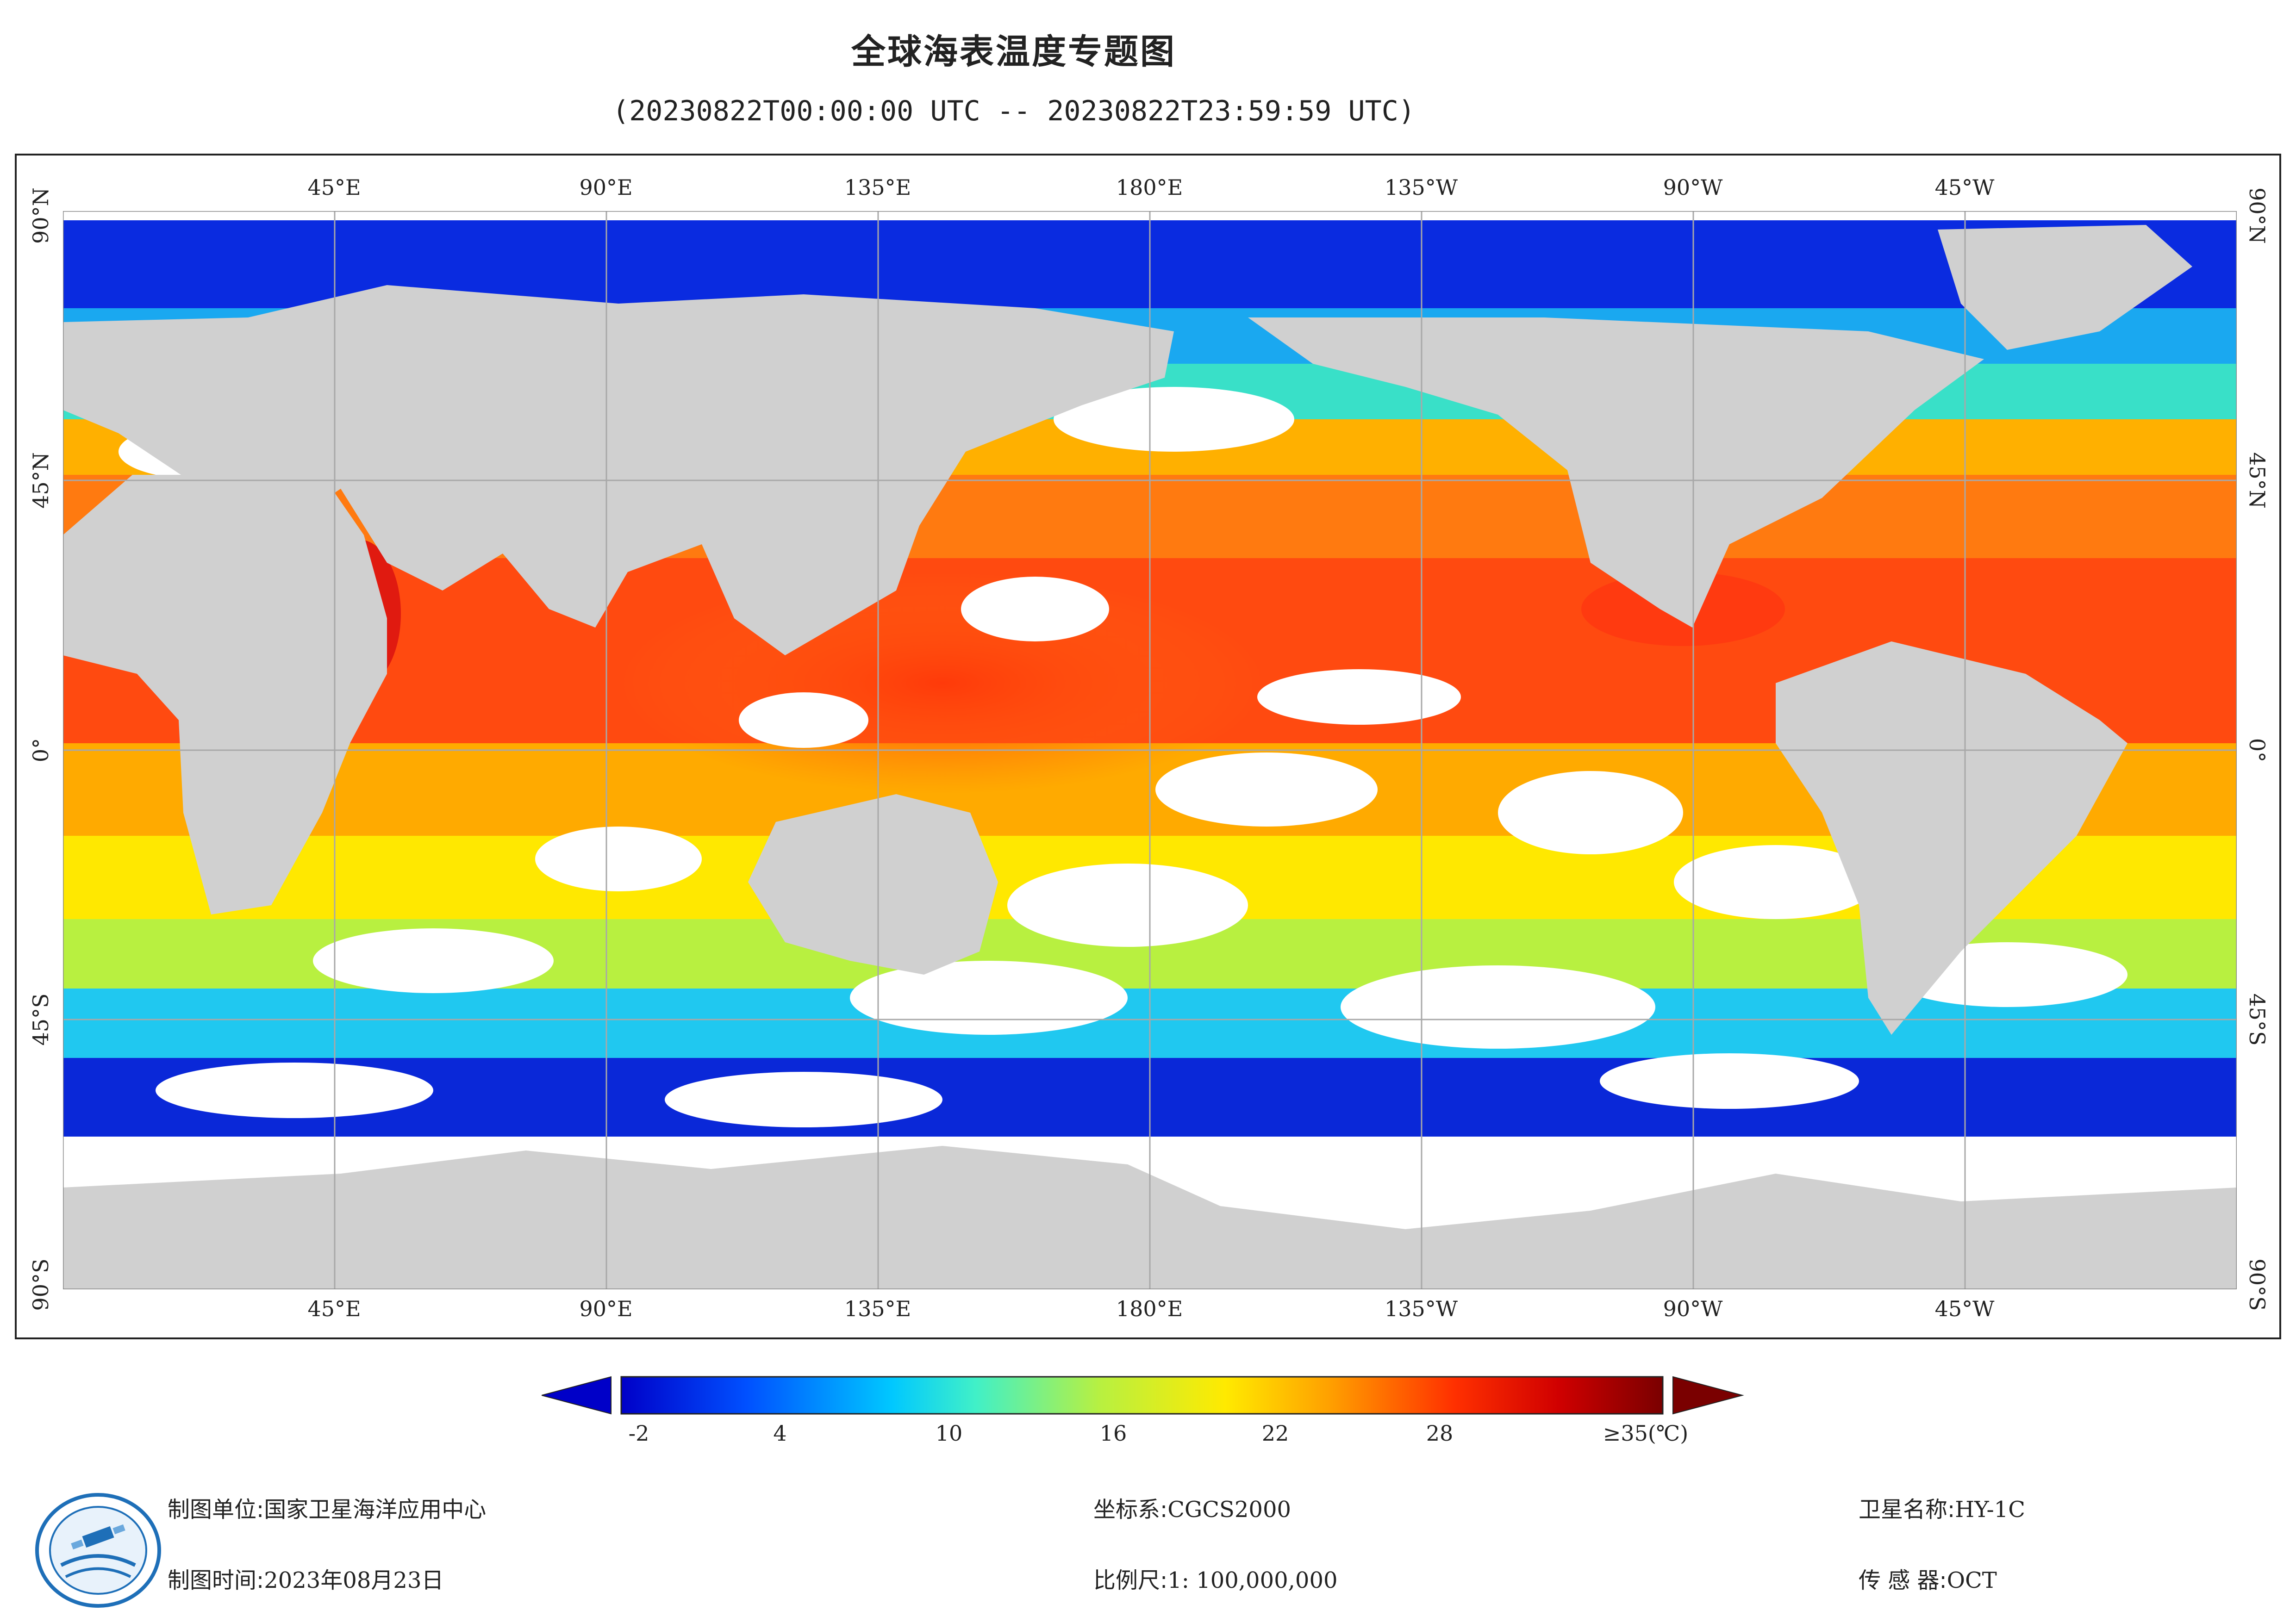 This screenshot has width=2296, height=1623. I want to click on colorbar-label: 4, so click(780, 1433).